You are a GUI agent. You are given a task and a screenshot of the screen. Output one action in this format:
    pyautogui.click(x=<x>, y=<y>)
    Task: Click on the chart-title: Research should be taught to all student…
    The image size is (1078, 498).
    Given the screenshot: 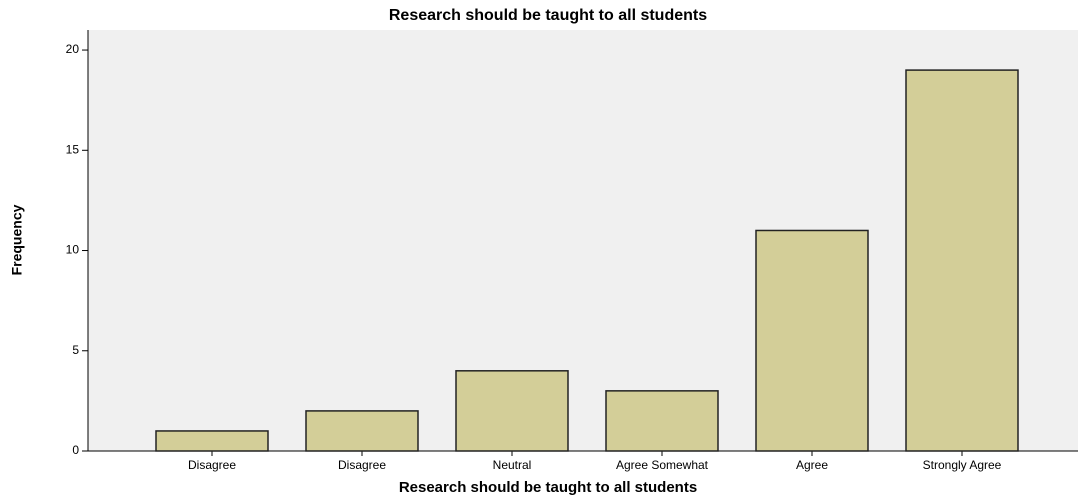 What is the action you would take?
    pyautogui.click(x=548, y=15)
    